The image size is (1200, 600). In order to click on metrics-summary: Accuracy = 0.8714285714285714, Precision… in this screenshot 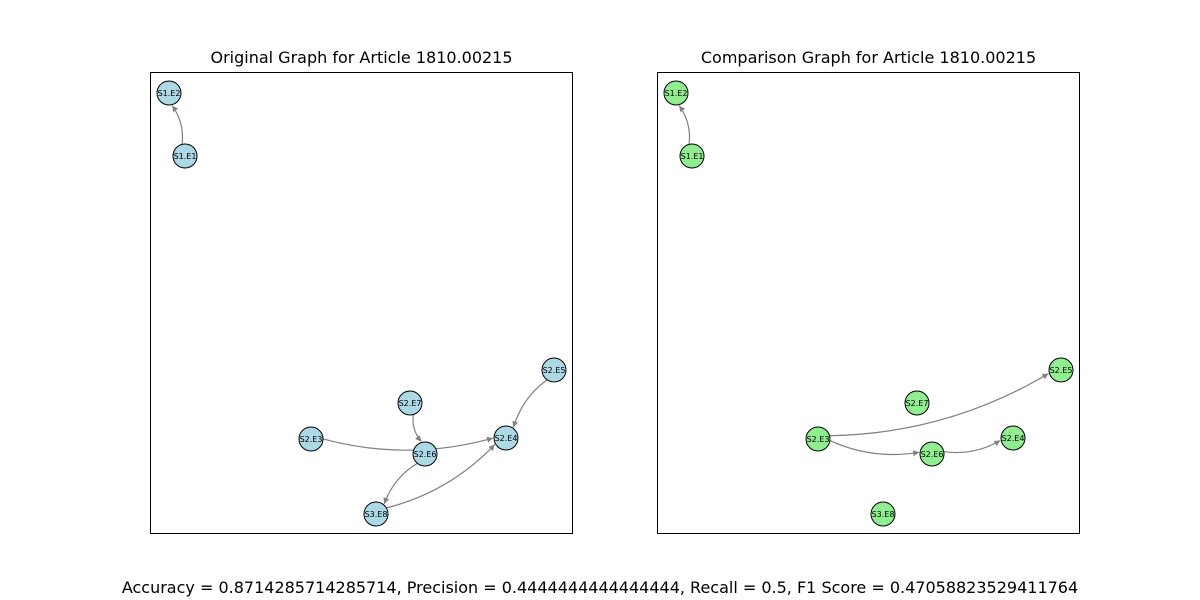, I will do `click(600, 587)`.